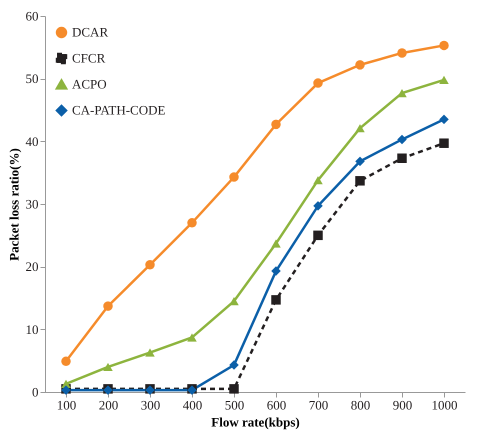  What do you see at coordinates (32, 204) in the screenshot?
I see `y-tick-label: 30` at bounding box center [32, 204].